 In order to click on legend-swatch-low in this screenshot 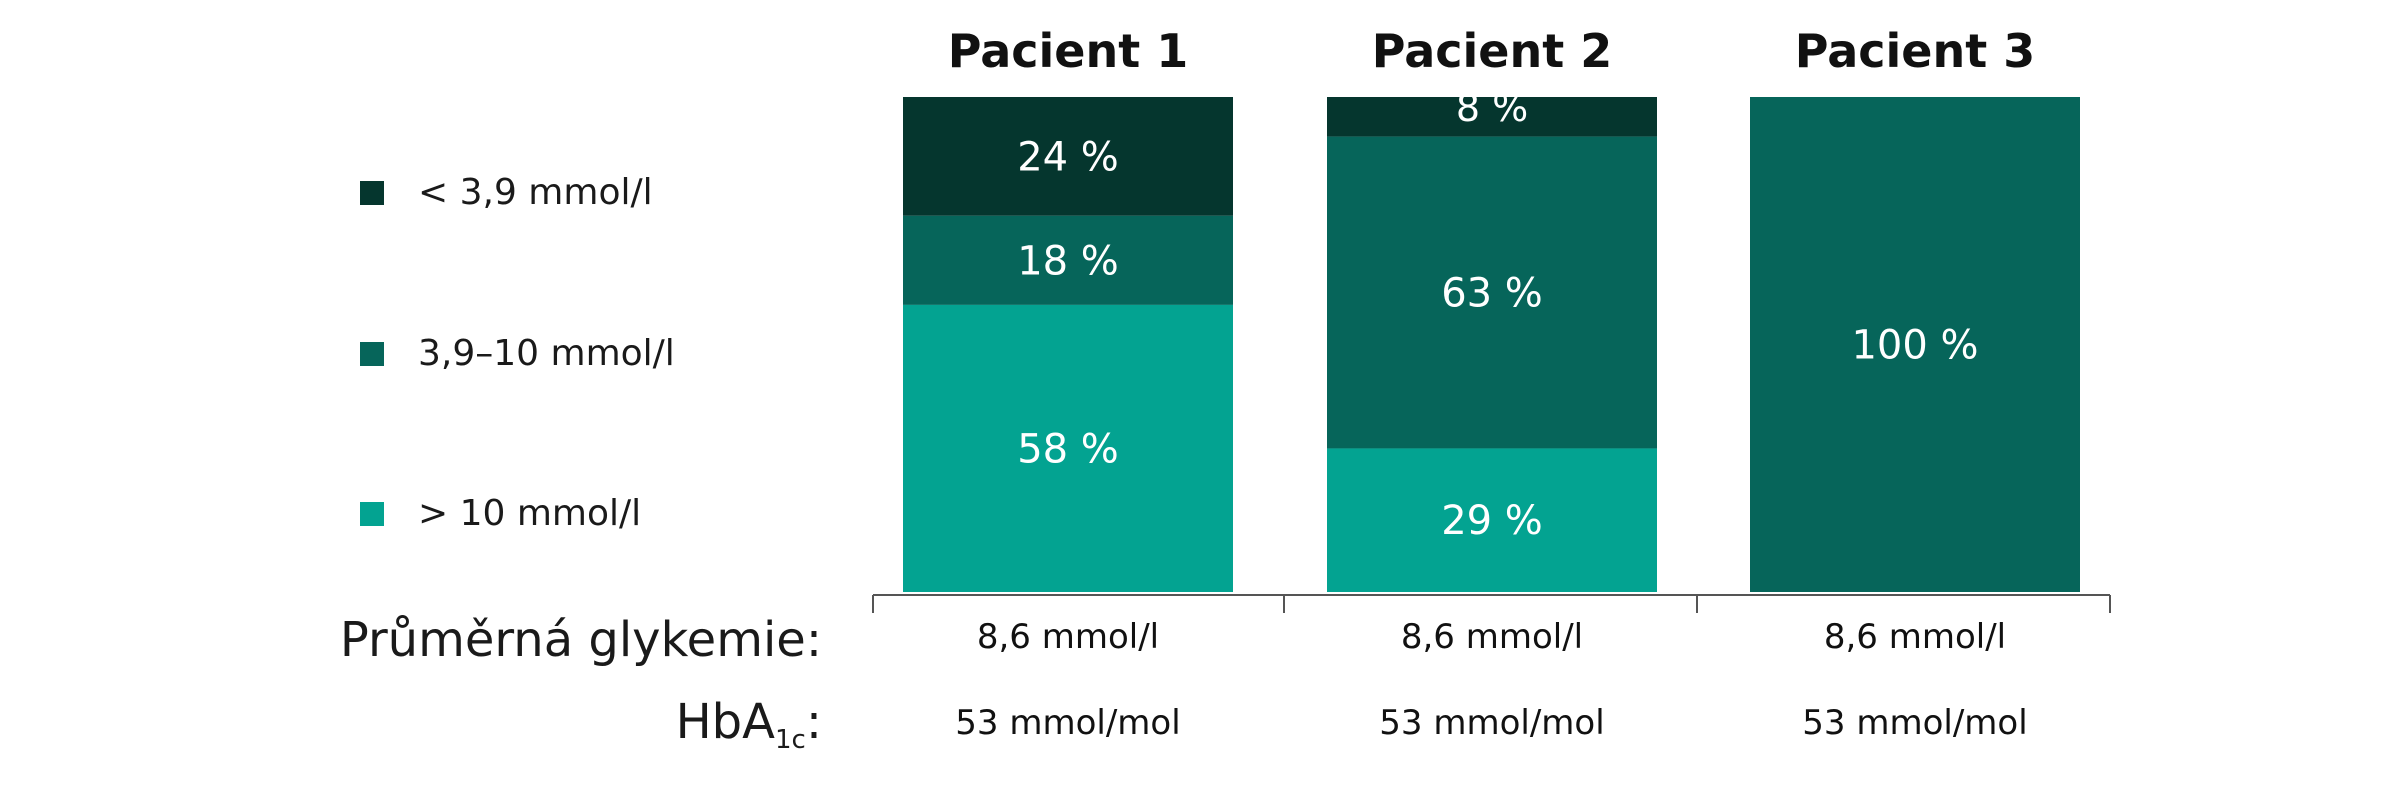, I will do `click(372, 192)`.